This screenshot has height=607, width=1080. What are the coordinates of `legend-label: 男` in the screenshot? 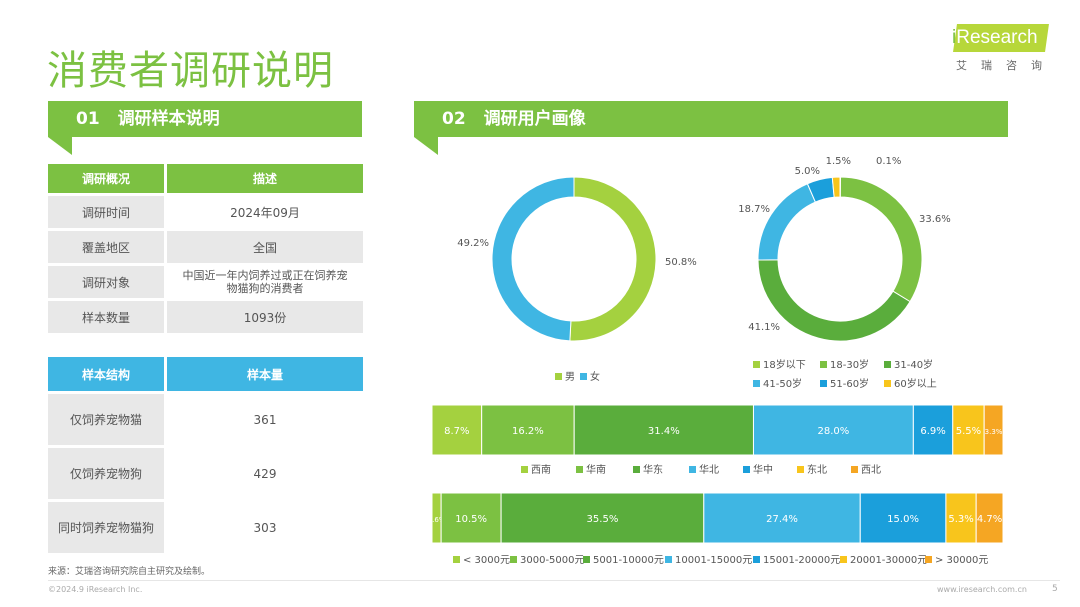 It's located at (570, 377).